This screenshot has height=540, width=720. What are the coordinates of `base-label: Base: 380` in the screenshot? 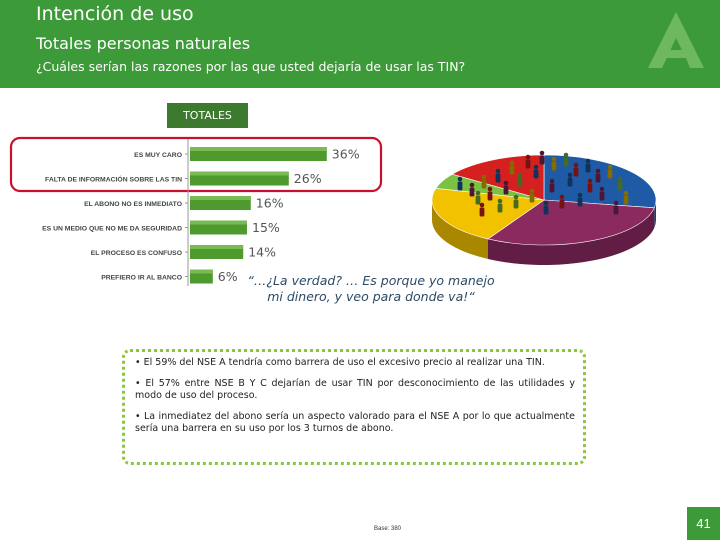 It's located at (388, 529).